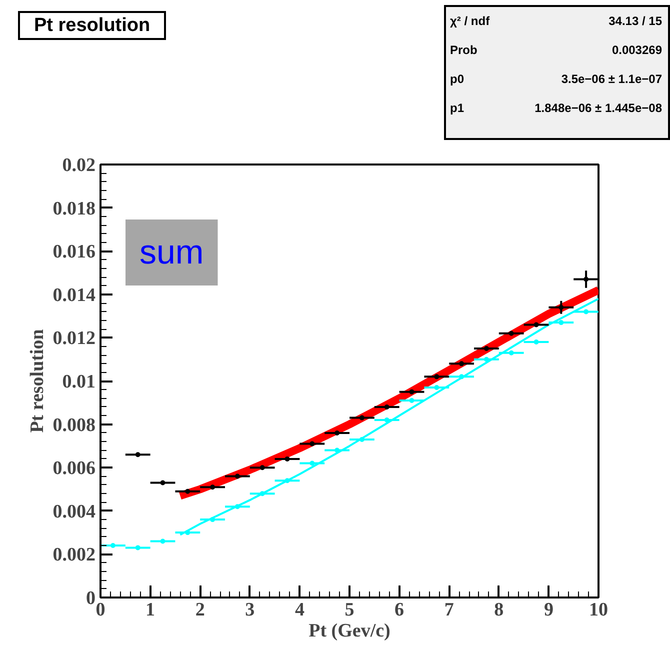 Image resolution: width=670 pixels, height=647 pixels. Describe the element at coordinates (37, 380) in the screenshot. I see `y-axis-title: Pt resolution` at that location.